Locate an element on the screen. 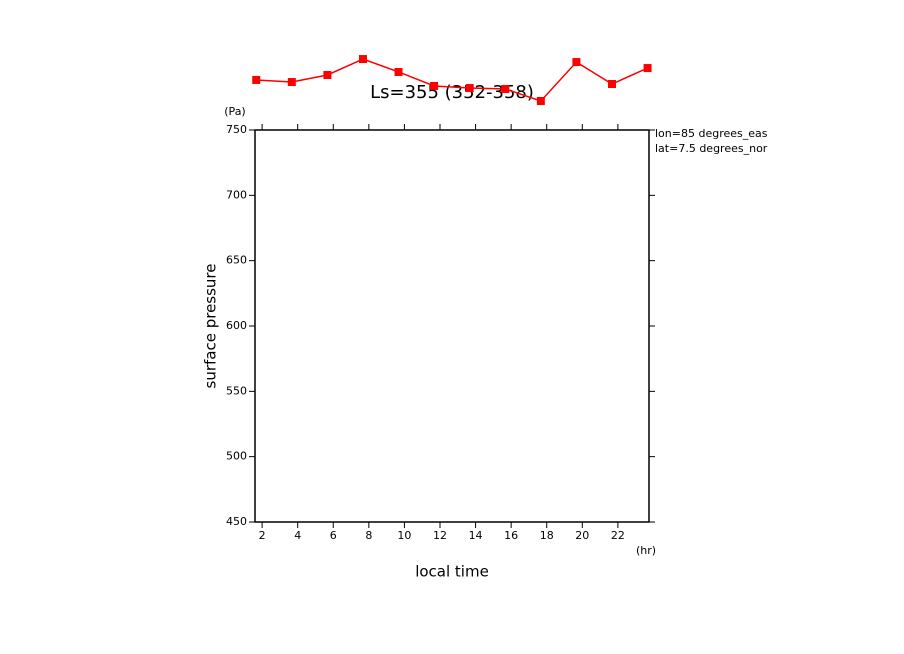 The width and height of the screenshot is (904, 654). data-line is located at coordinates (452, 80).